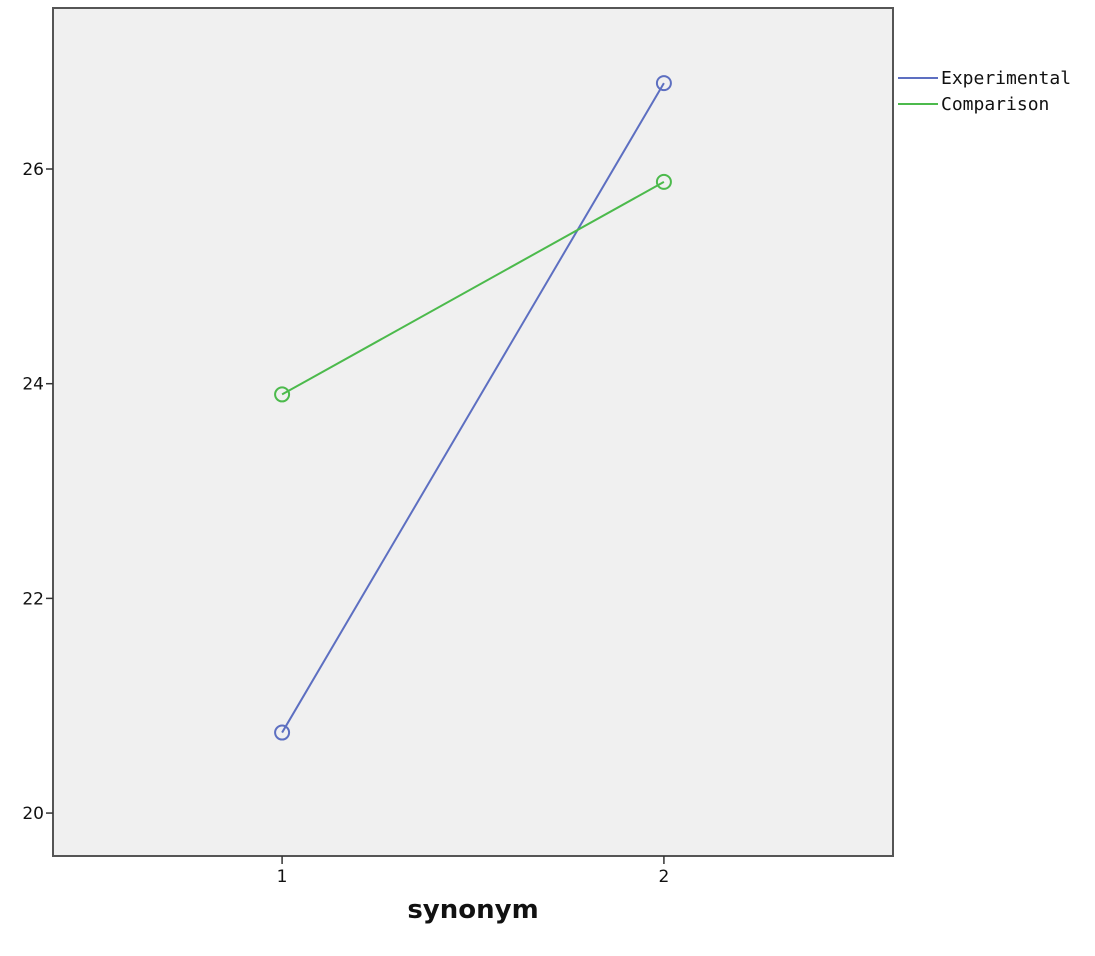 This screenshot has width=1095, height=956. Describe the element at coordinates (663, 877) in the screenshot. I see `x-tick-label: 2` at that location.